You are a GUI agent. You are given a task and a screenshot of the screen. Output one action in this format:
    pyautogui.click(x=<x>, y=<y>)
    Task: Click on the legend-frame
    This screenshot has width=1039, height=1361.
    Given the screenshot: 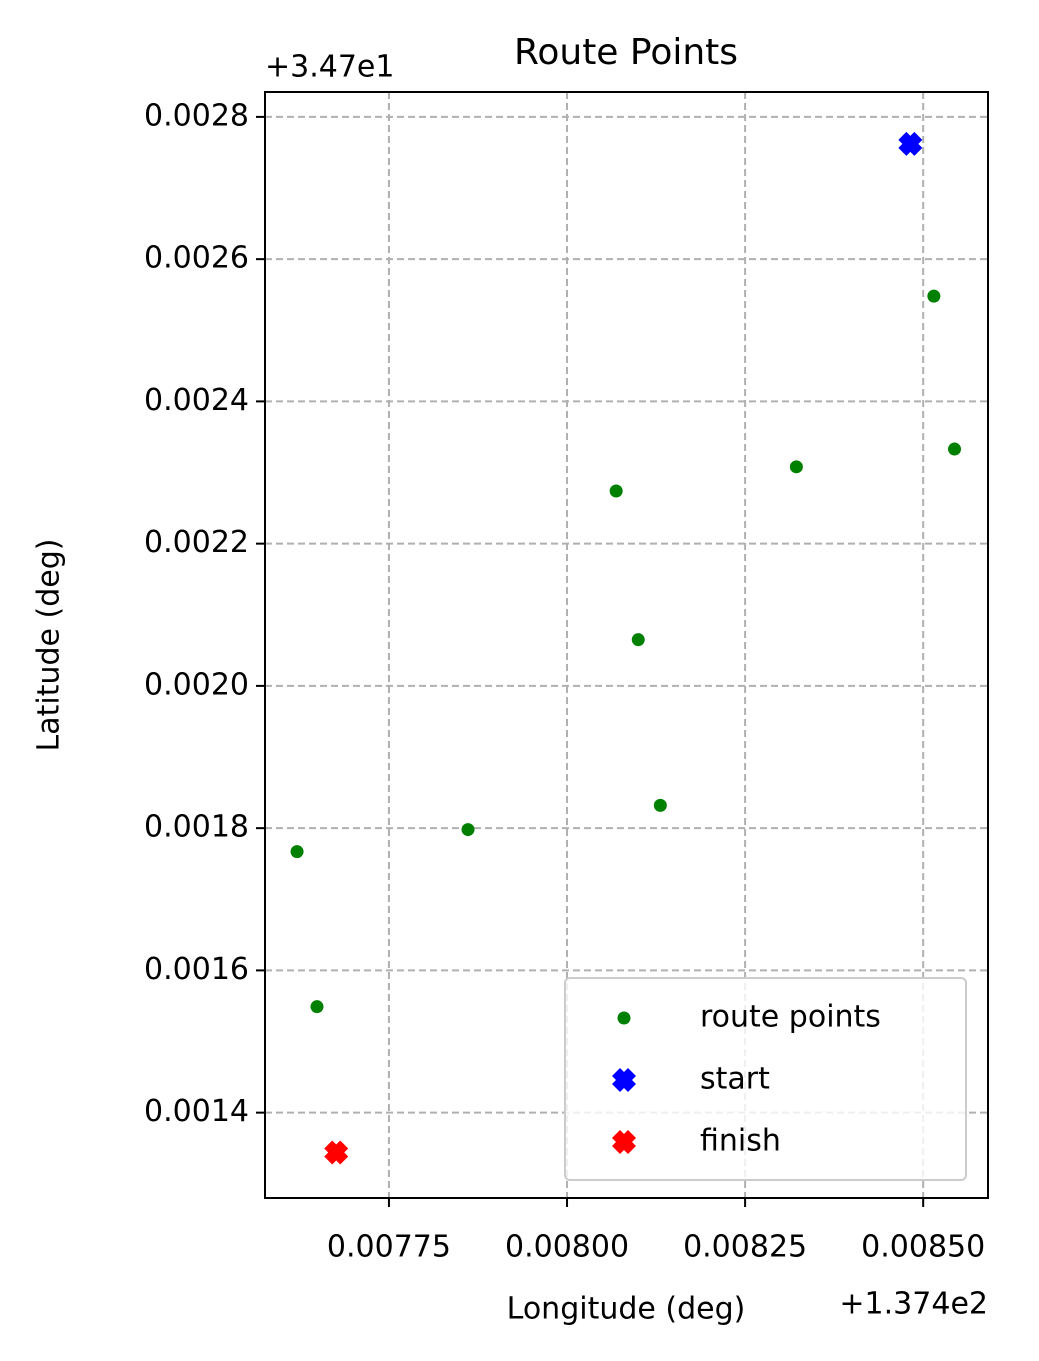 What is the action you would take?
    pyautogui.click(x=765, y=1079)
    